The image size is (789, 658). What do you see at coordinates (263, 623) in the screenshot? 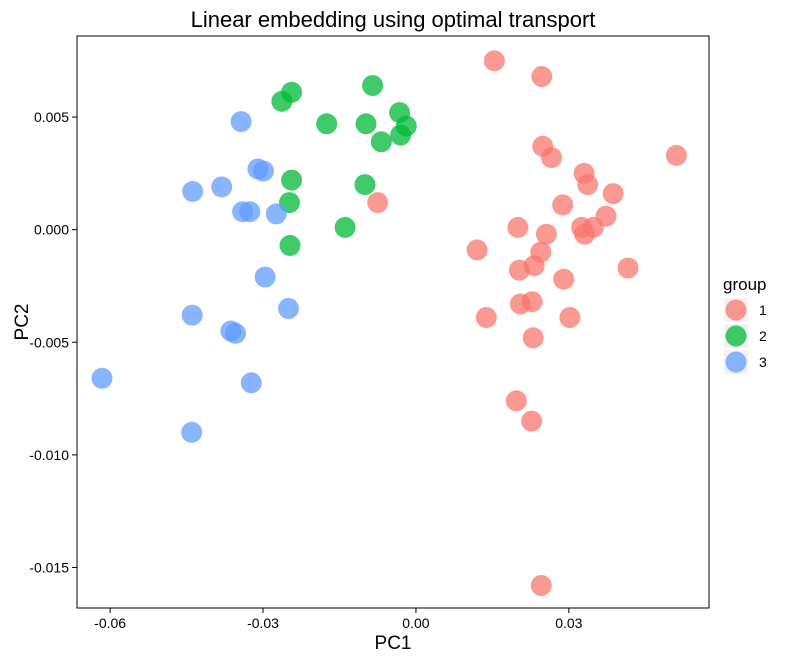
I see `x-tick-label: -0.03` at bounding box center [263, 623].